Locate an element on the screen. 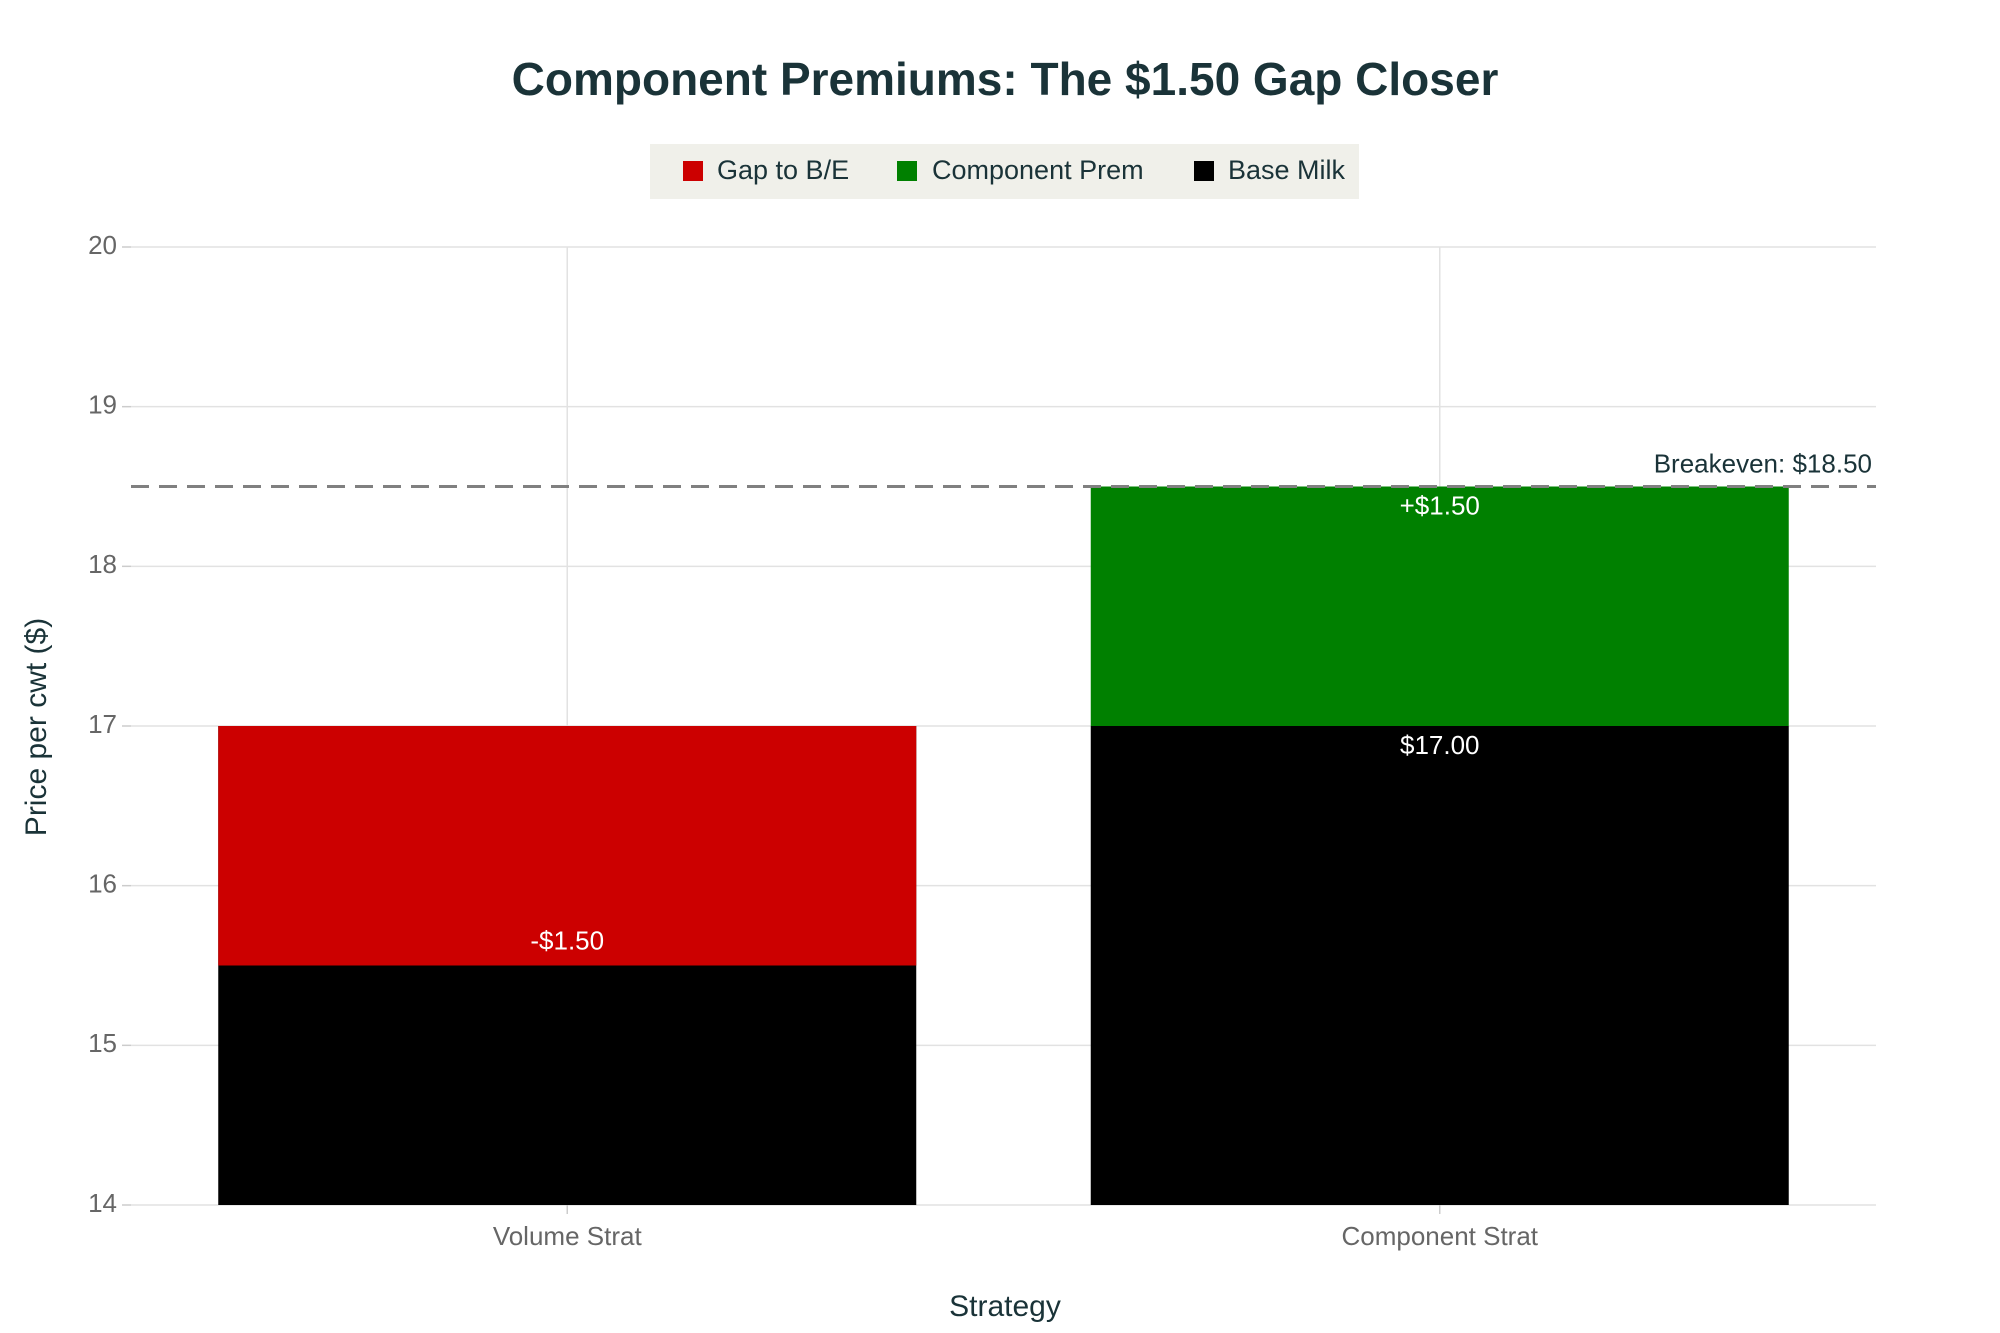  x-tick-label: Component Strat is located at coordinates (1439, 1236).